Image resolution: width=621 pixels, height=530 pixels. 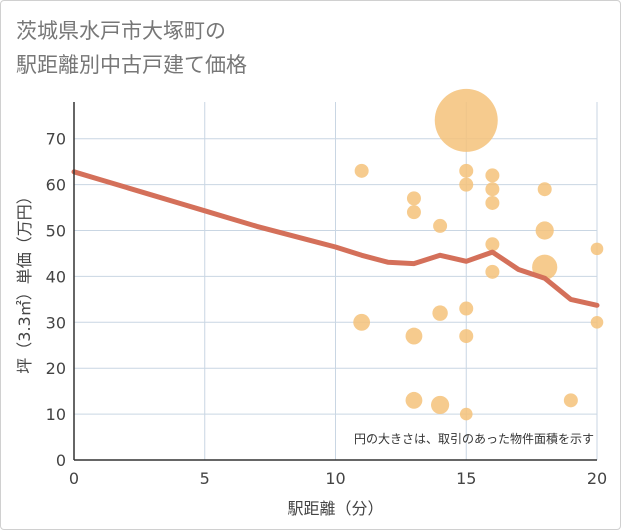 What do you see at coordinates (474, 438) in the screenshot?
I see `size-legend-note: 円の大きさは、取引のあった物件面積を示す` at bounding box center [474, 438].